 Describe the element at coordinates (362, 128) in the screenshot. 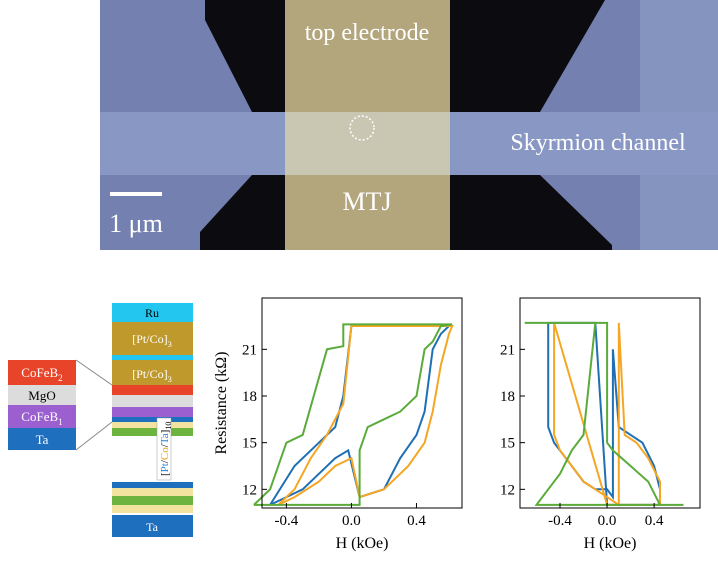

I see `skyrmion-marker` at that location.